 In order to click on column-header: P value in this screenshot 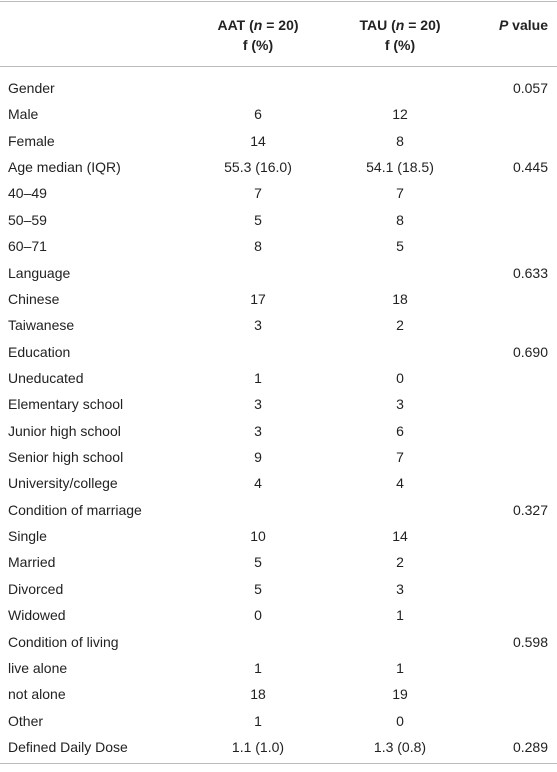, I will do `click(523, 25)`.